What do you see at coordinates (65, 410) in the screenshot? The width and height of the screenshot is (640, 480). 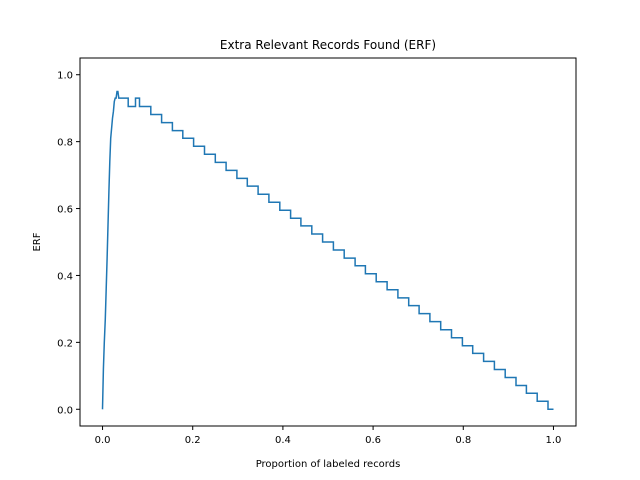 I see `y-tick-label: 0.0` at bounding box center [65, 410].